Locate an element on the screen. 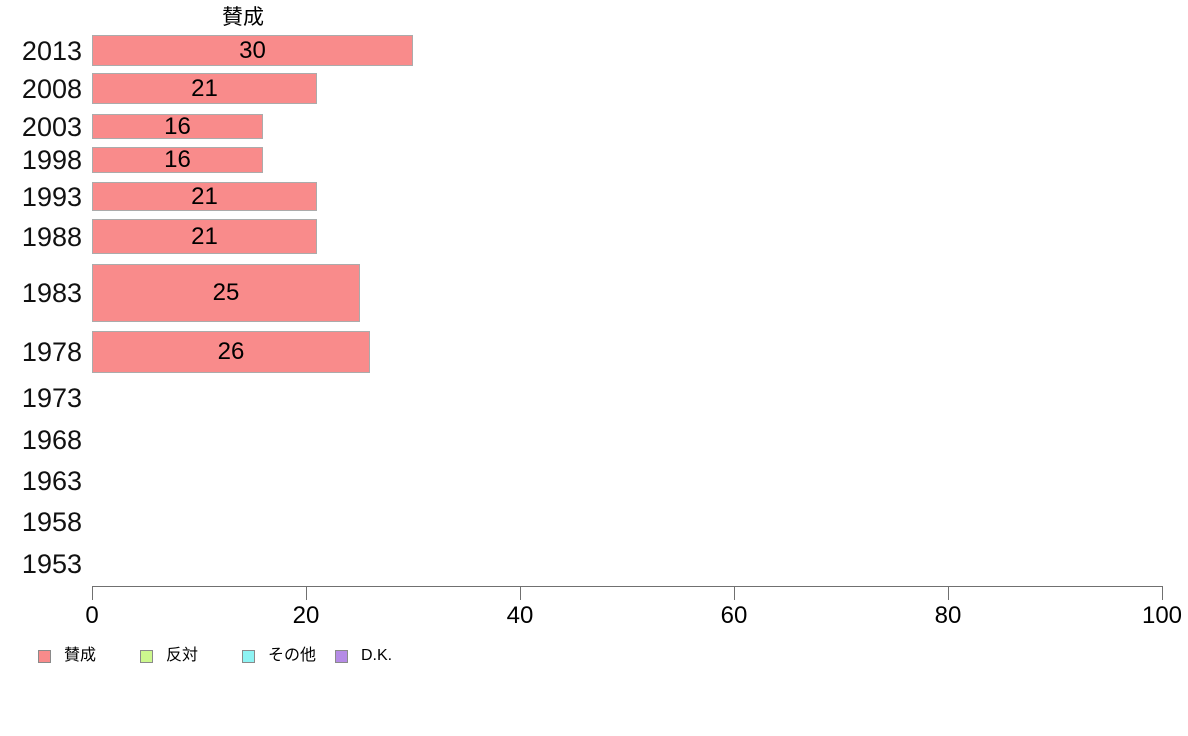  x-axis-tick-label-20: 20 is located at coordinates (306, 615).